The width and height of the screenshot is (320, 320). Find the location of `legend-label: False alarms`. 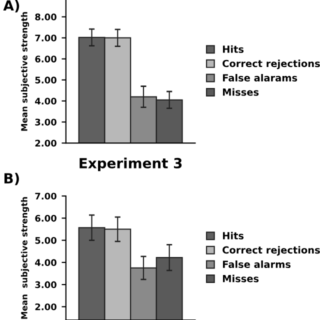

legend-label: False alarms is located at coordinates (256, 264).